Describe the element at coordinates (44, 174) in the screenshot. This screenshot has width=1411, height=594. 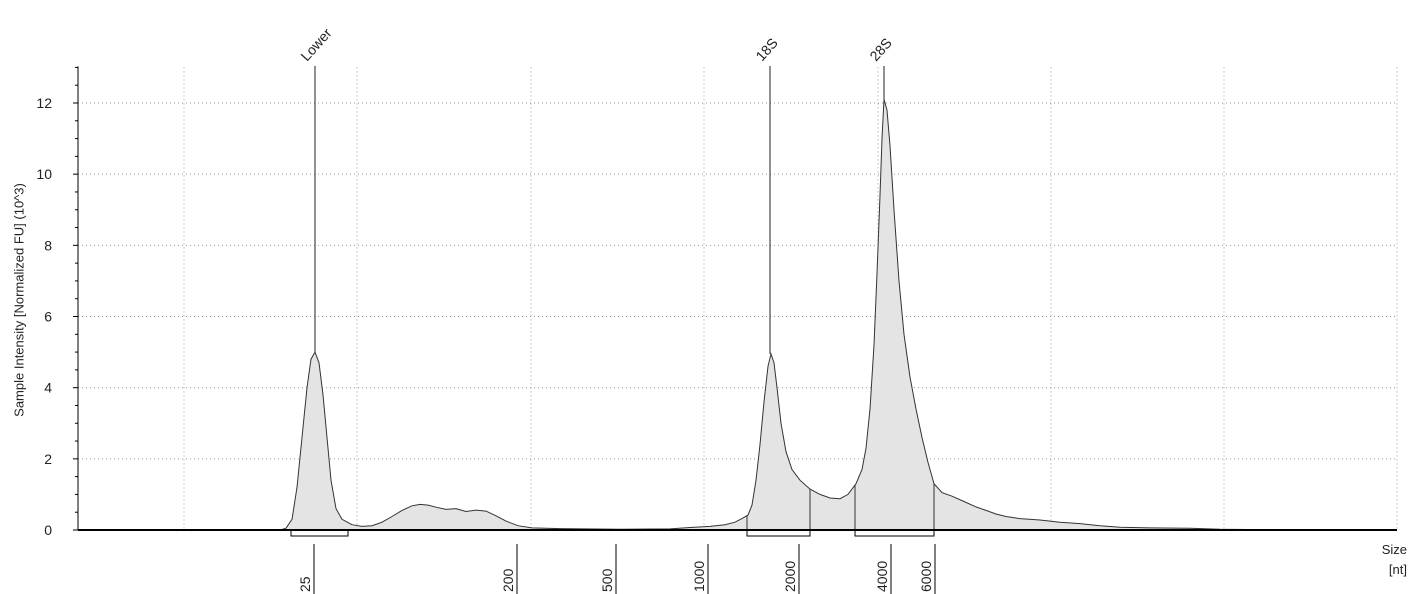
I see `y-tick-label: 10` at that location.